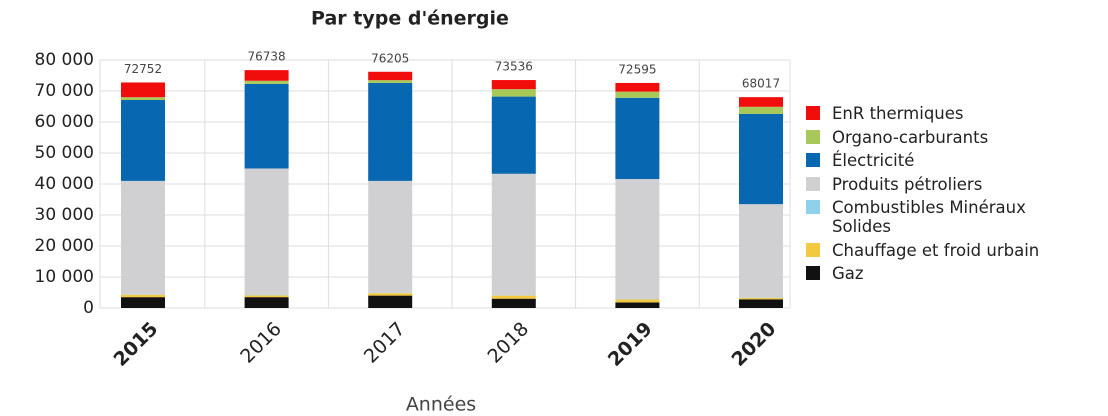 This screenshot has height=416, width=1108. Describe the element at coordinates (848, 273) in the screenshot. I see `legend-label: Gaz` at that location.